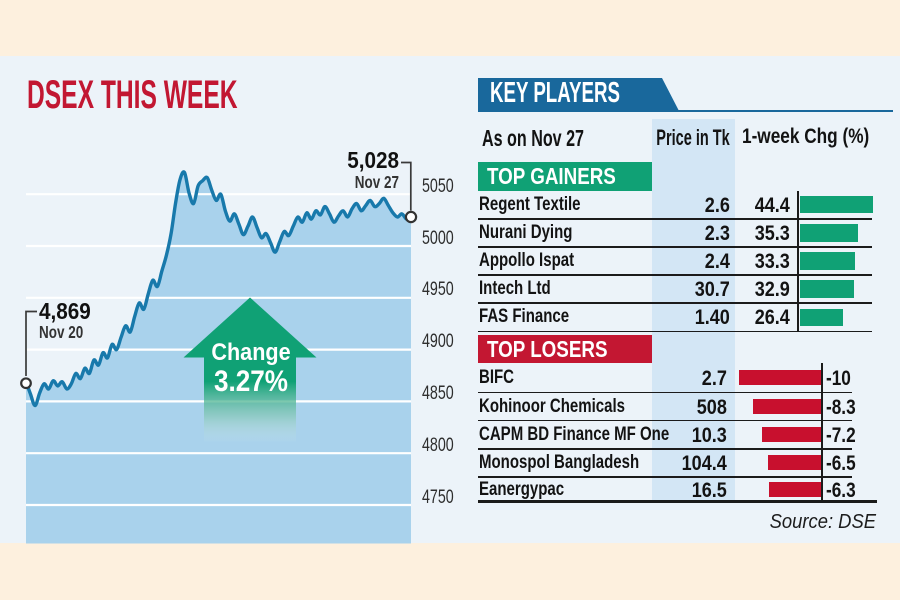 This screenshot has height=600, width=900. Describe the element at coordinates (552, 405) in the screenshot. I see `loser-name: Kohinoor Chemicals` at that location.